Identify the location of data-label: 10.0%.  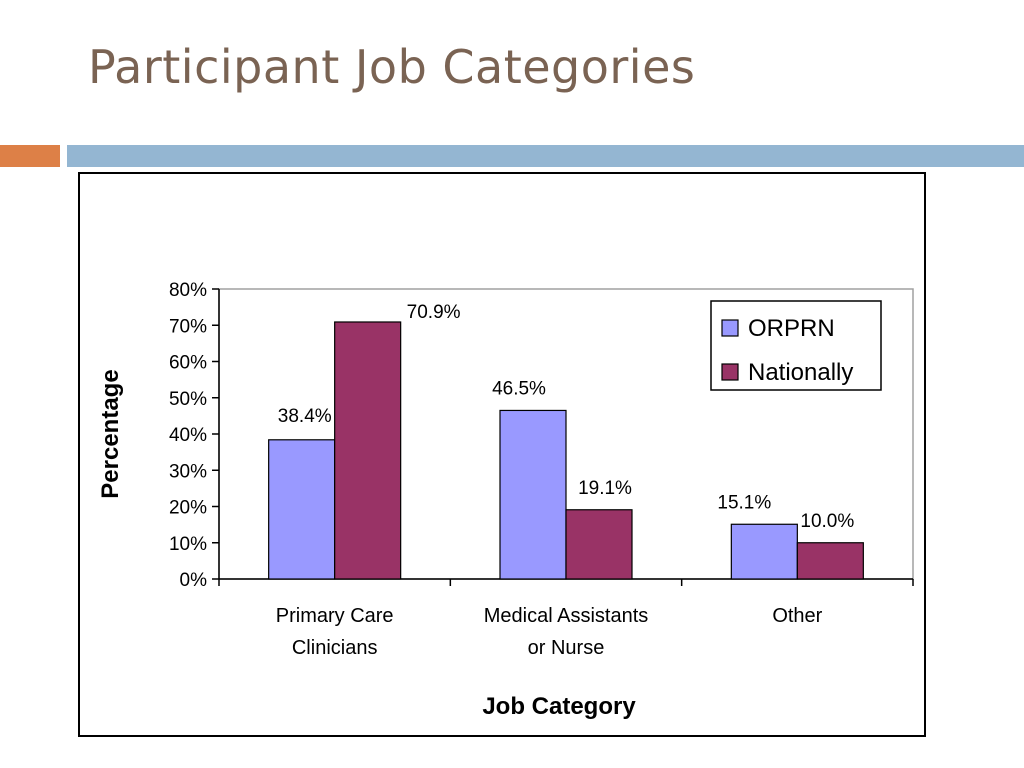
(827, 521).